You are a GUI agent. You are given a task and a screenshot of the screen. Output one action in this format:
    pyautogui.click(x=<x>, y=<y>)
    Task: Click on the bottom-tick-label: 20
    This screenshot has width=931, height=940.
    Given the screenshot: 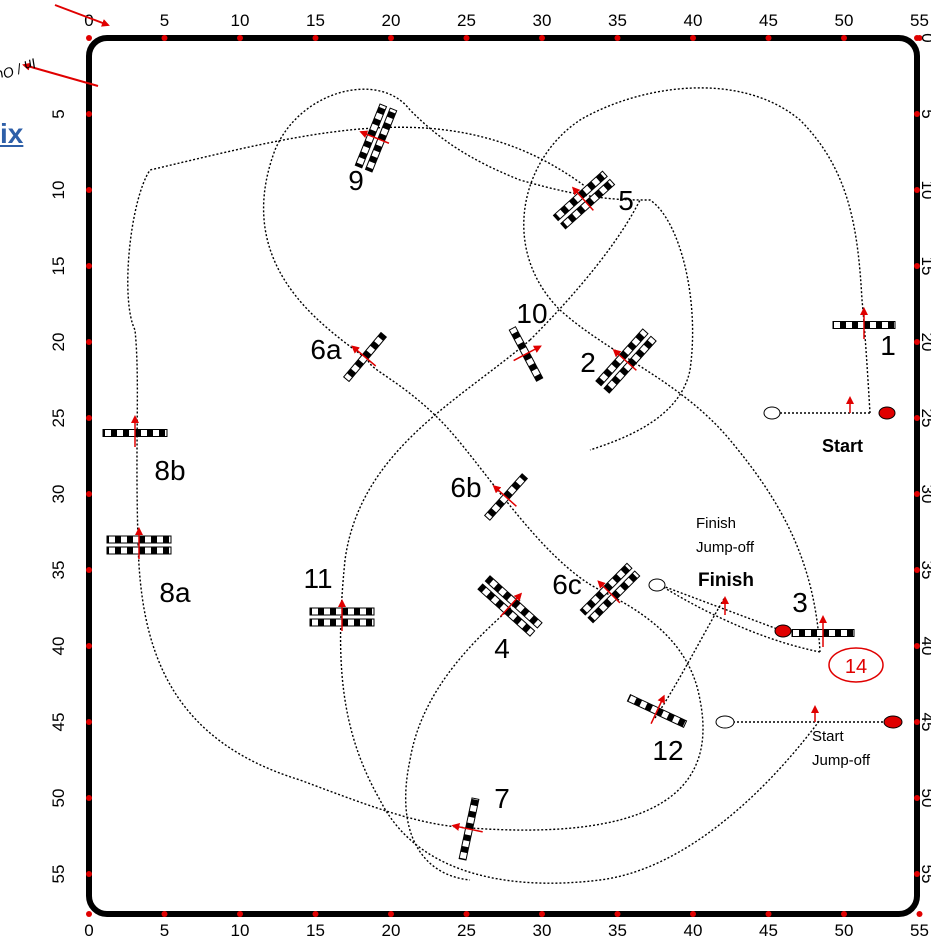 What is the action you would take?
    pyautogui.click(x=391, y=930)
    